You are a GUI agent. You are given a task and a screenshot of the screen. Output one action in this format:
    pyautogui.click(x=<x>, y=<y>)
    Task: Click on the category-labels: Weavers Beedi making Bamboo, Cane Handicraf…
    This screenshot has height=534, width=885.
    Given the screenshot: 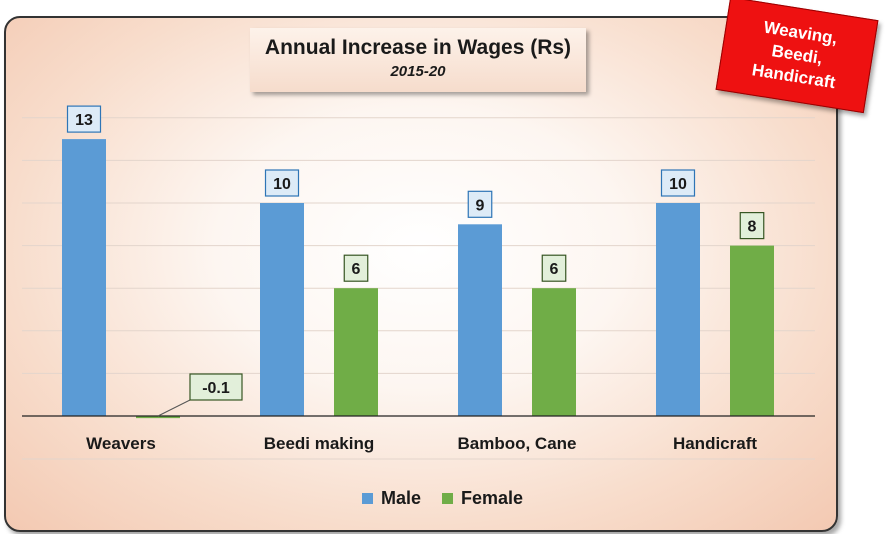 What is the action you would take?
    pyautogui.click(x=421, y=443)
    